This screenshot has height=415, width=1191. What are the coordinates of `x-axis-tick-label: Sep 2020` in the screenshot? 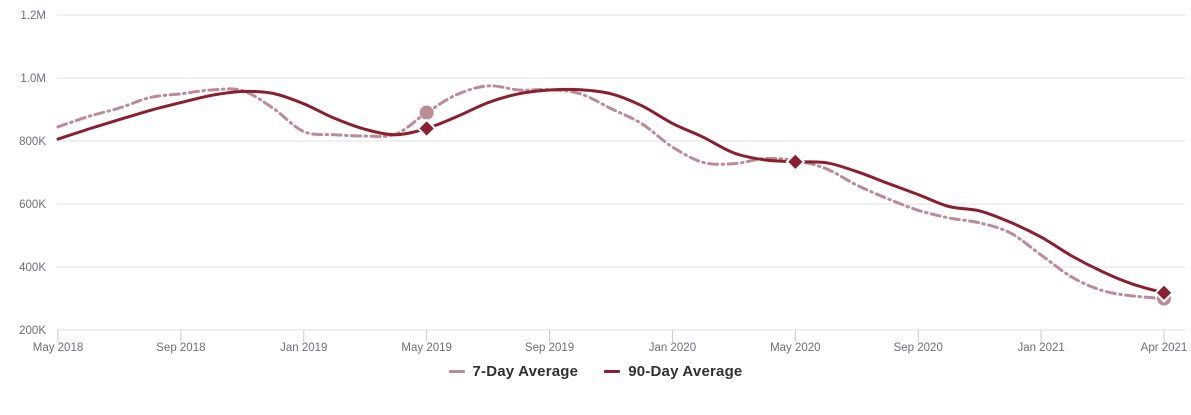 It's located at (918, 348).